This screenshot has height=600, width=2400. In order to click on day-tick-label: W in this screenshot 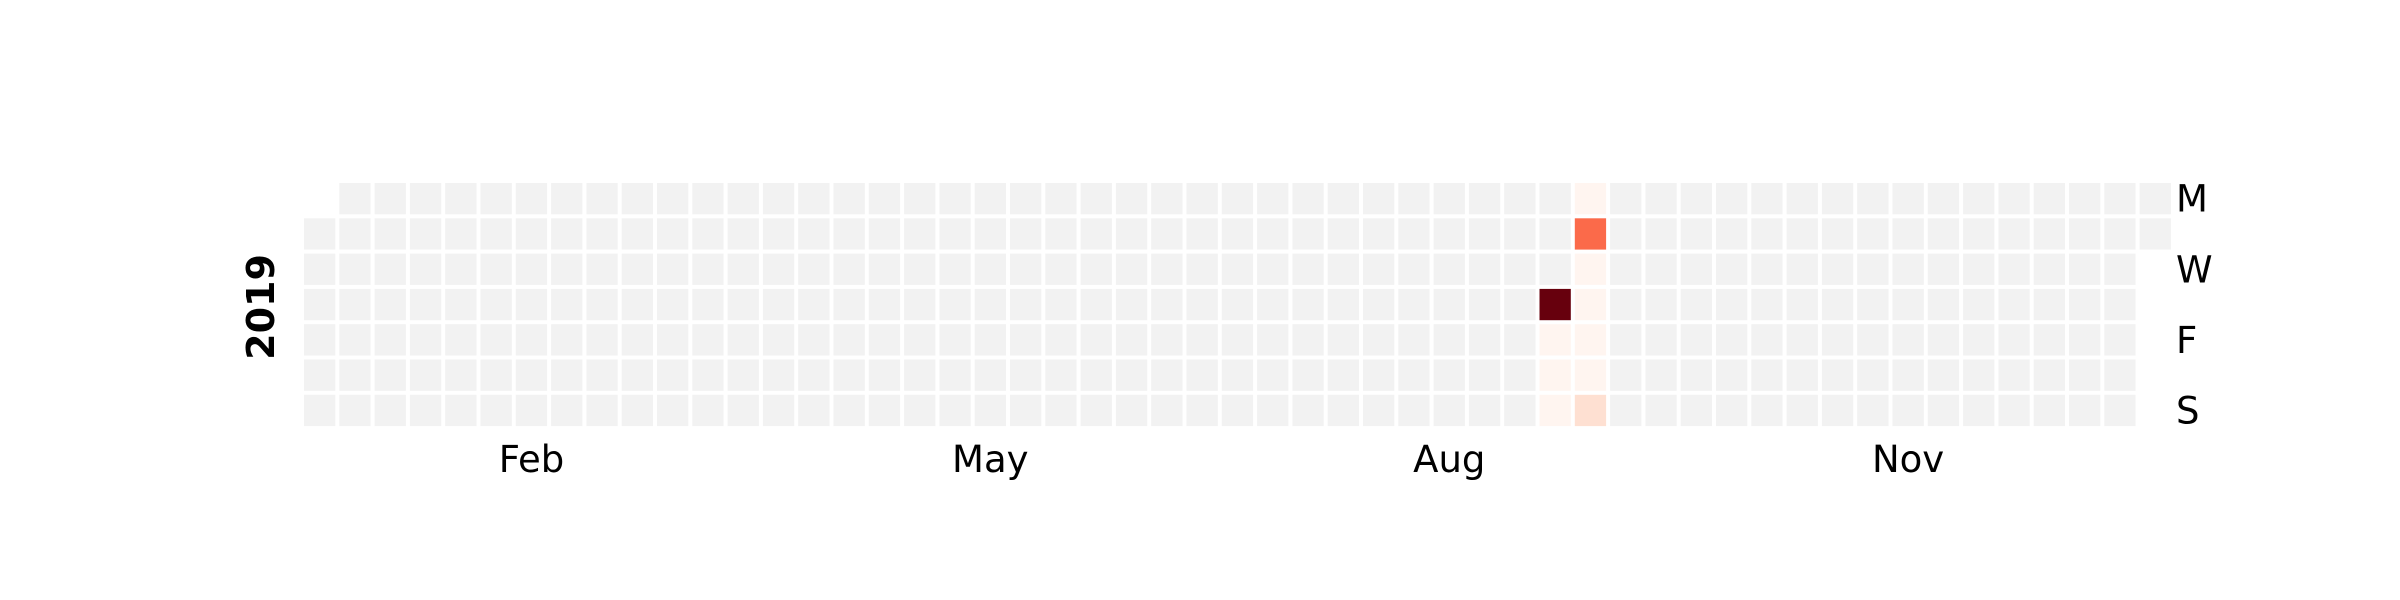, I will do `click(2194, 269)`.